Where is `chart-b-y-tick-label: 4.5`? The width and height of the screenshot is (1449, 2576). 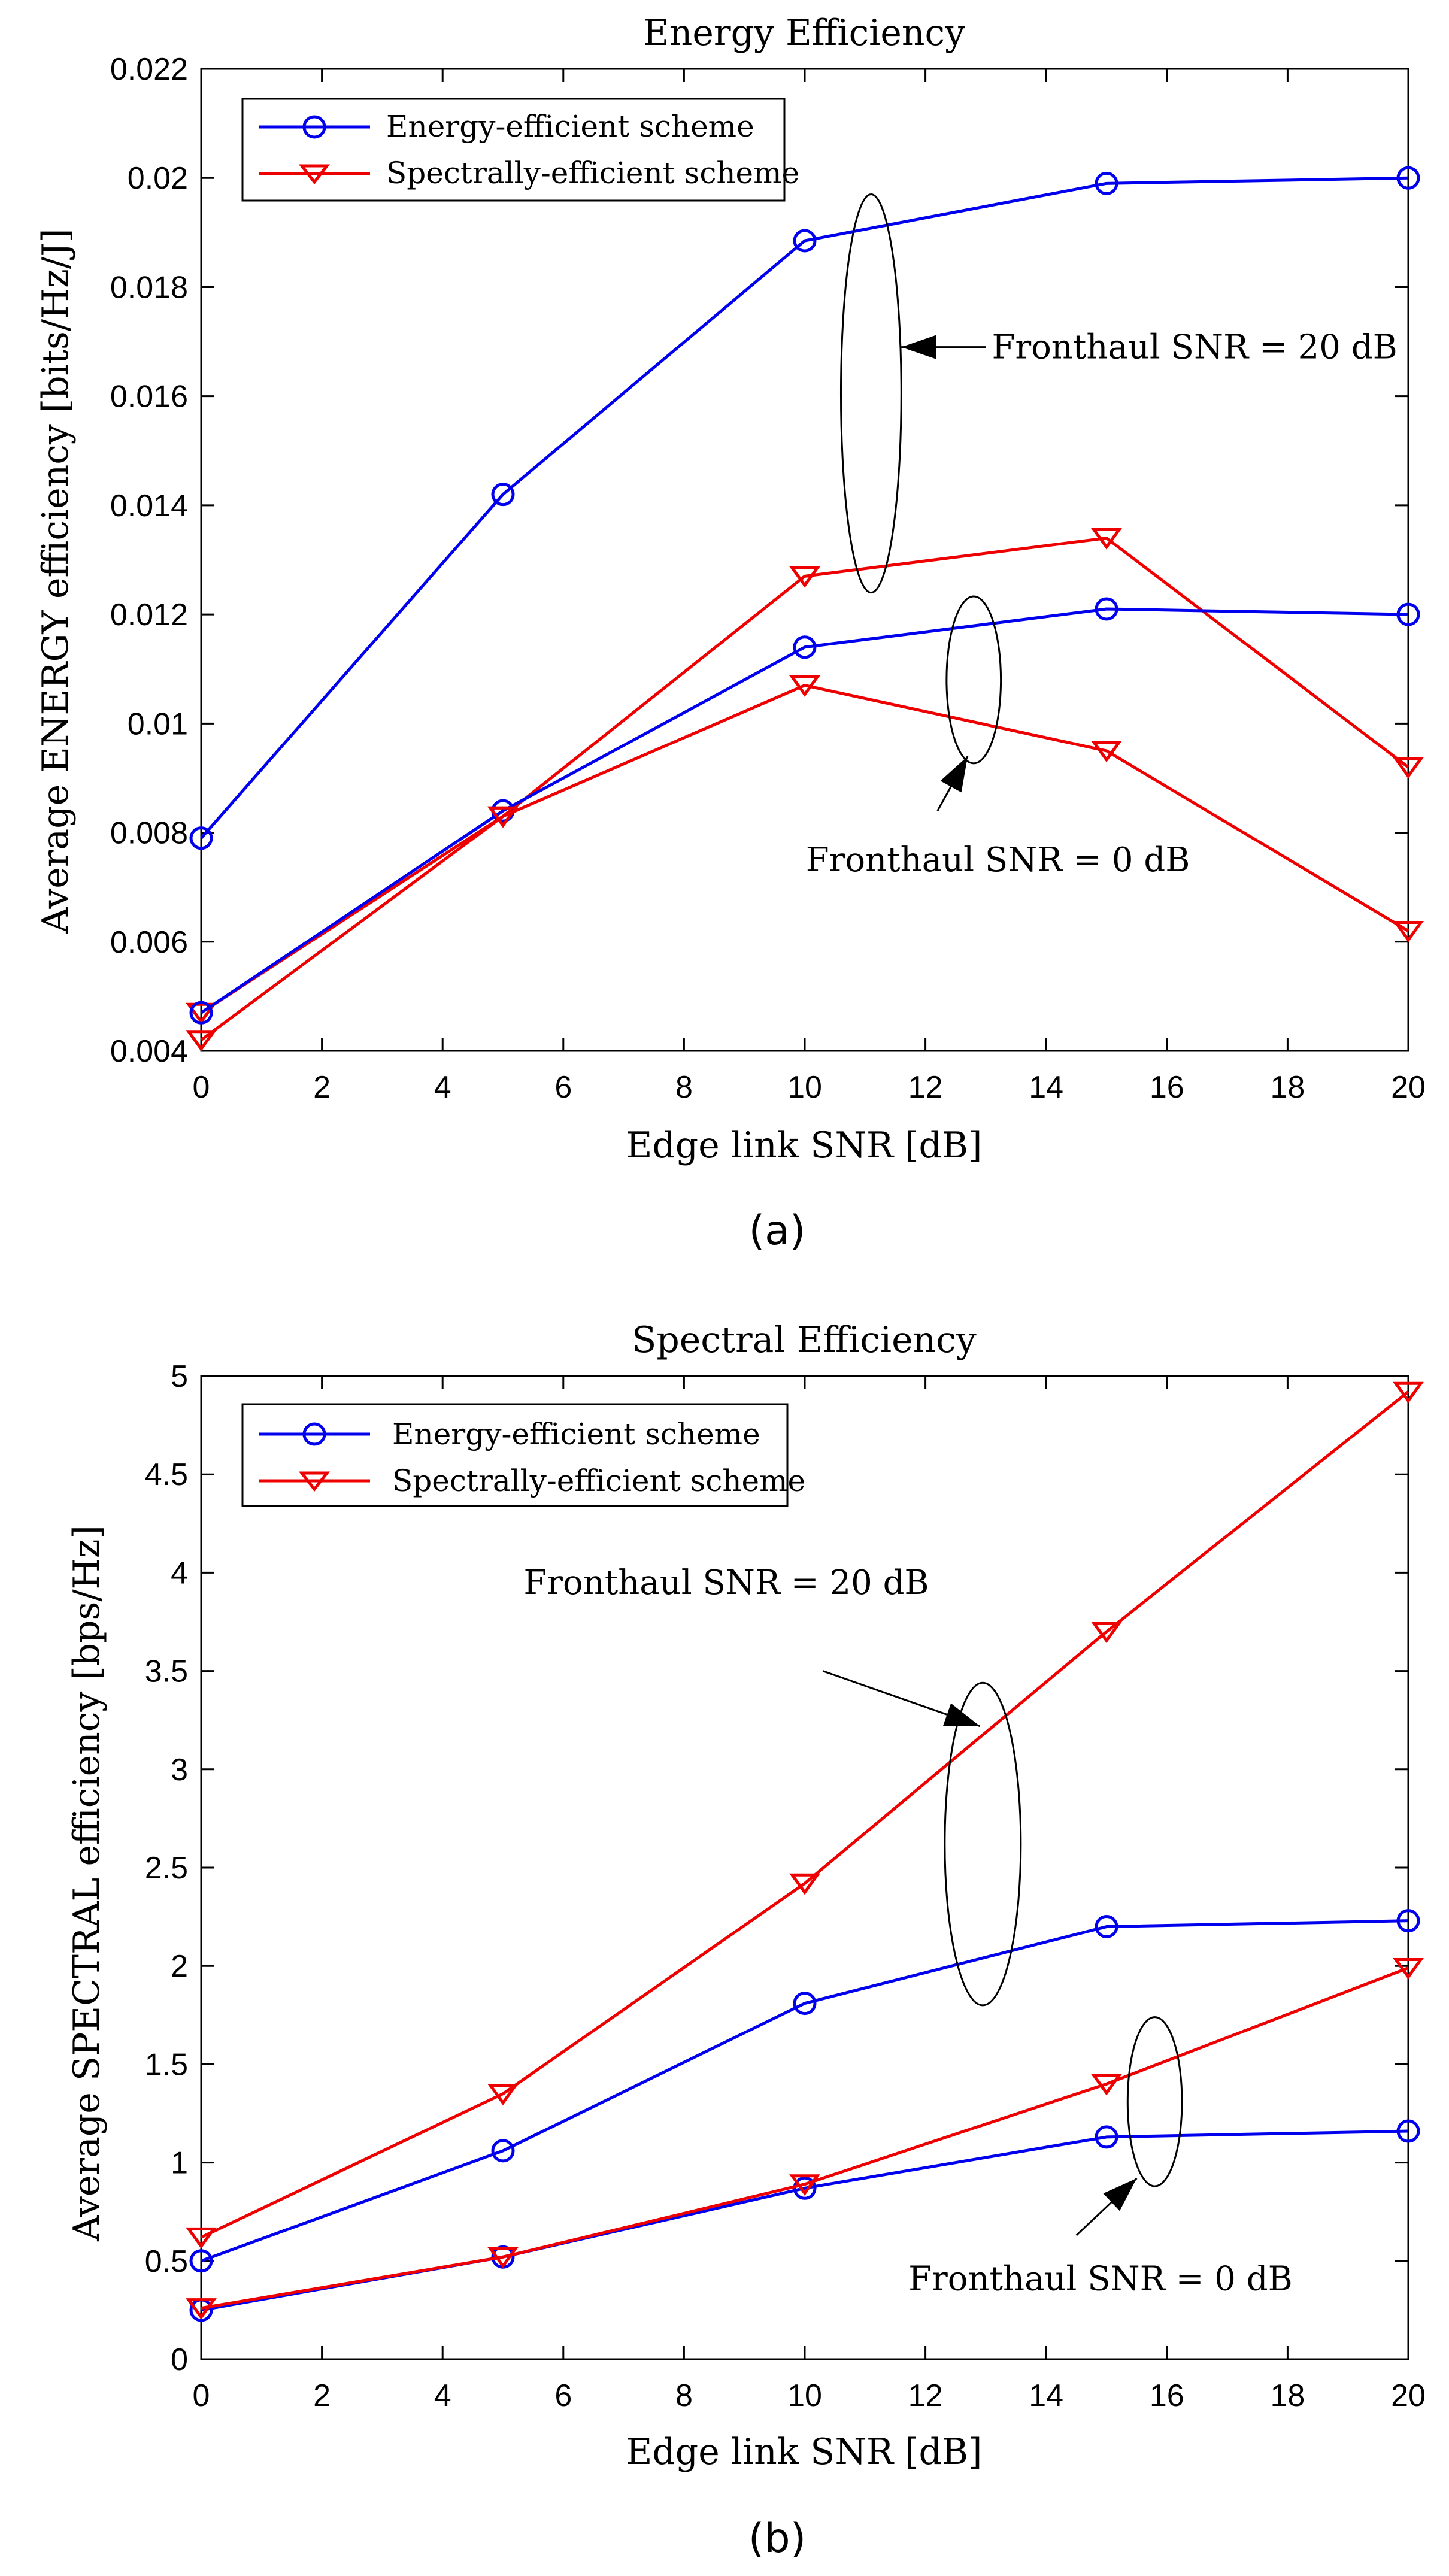 chart-b-y-tick-label: 4.5 is located at coordinates (167, 1474).